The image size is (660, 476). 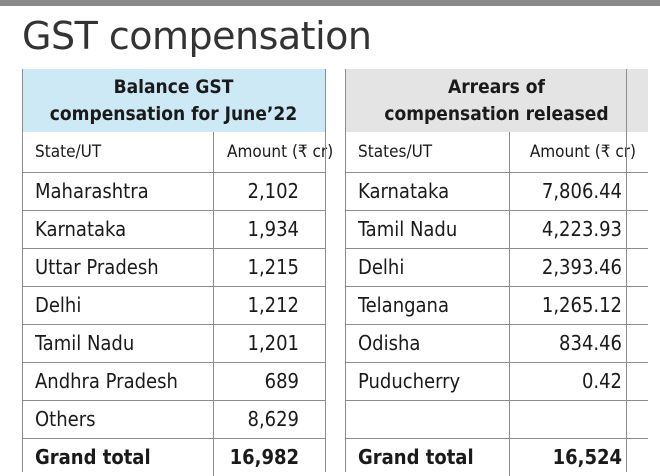 What do you see at coordinates (579, 457) in the screenshot?
I see `grand-total-value: 16,524` at bounding box center [579, 457].